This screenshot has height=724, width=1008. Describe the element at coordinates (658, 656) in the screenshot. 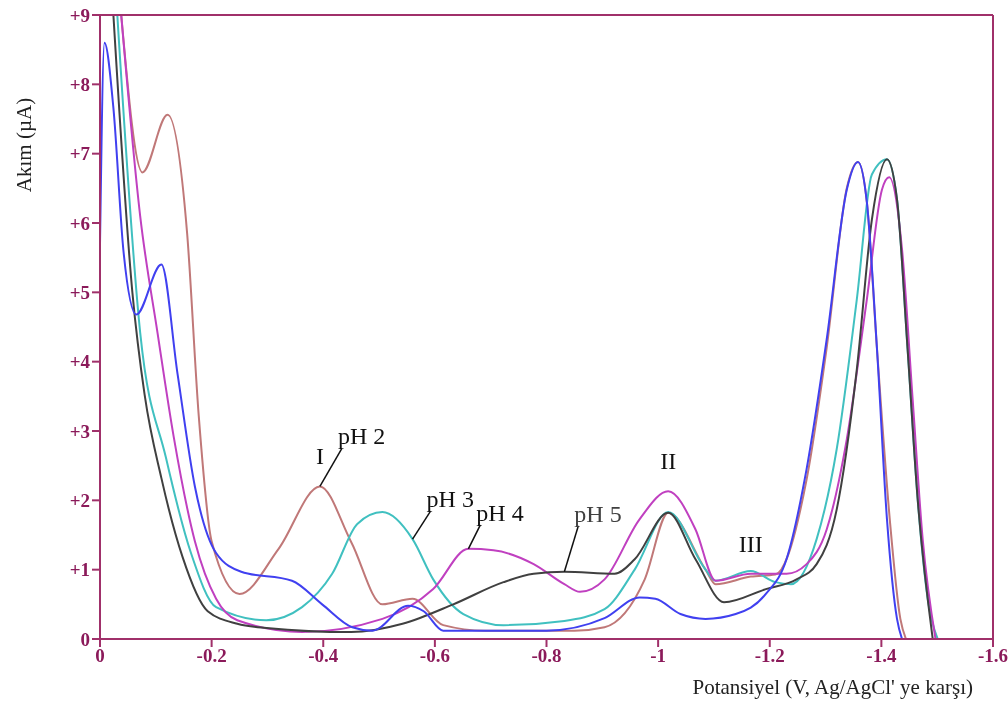

I see `x-tick-label: -1` at that location.